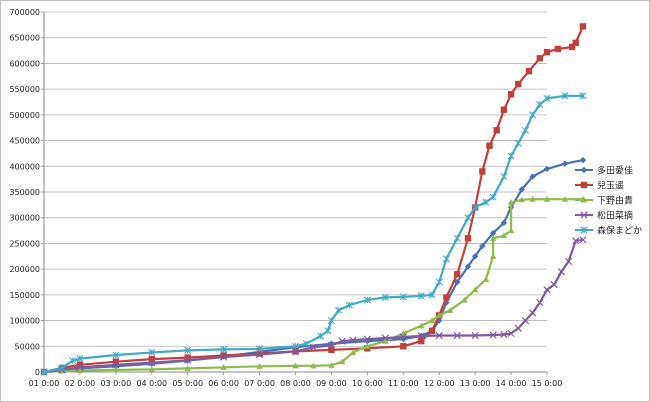 This screenshot has height=402, width=650. What do you see at coordinates (615, 171) in the screenshot?
I see `legend-label: 多田愛佳` at bounding box center [615, 171].